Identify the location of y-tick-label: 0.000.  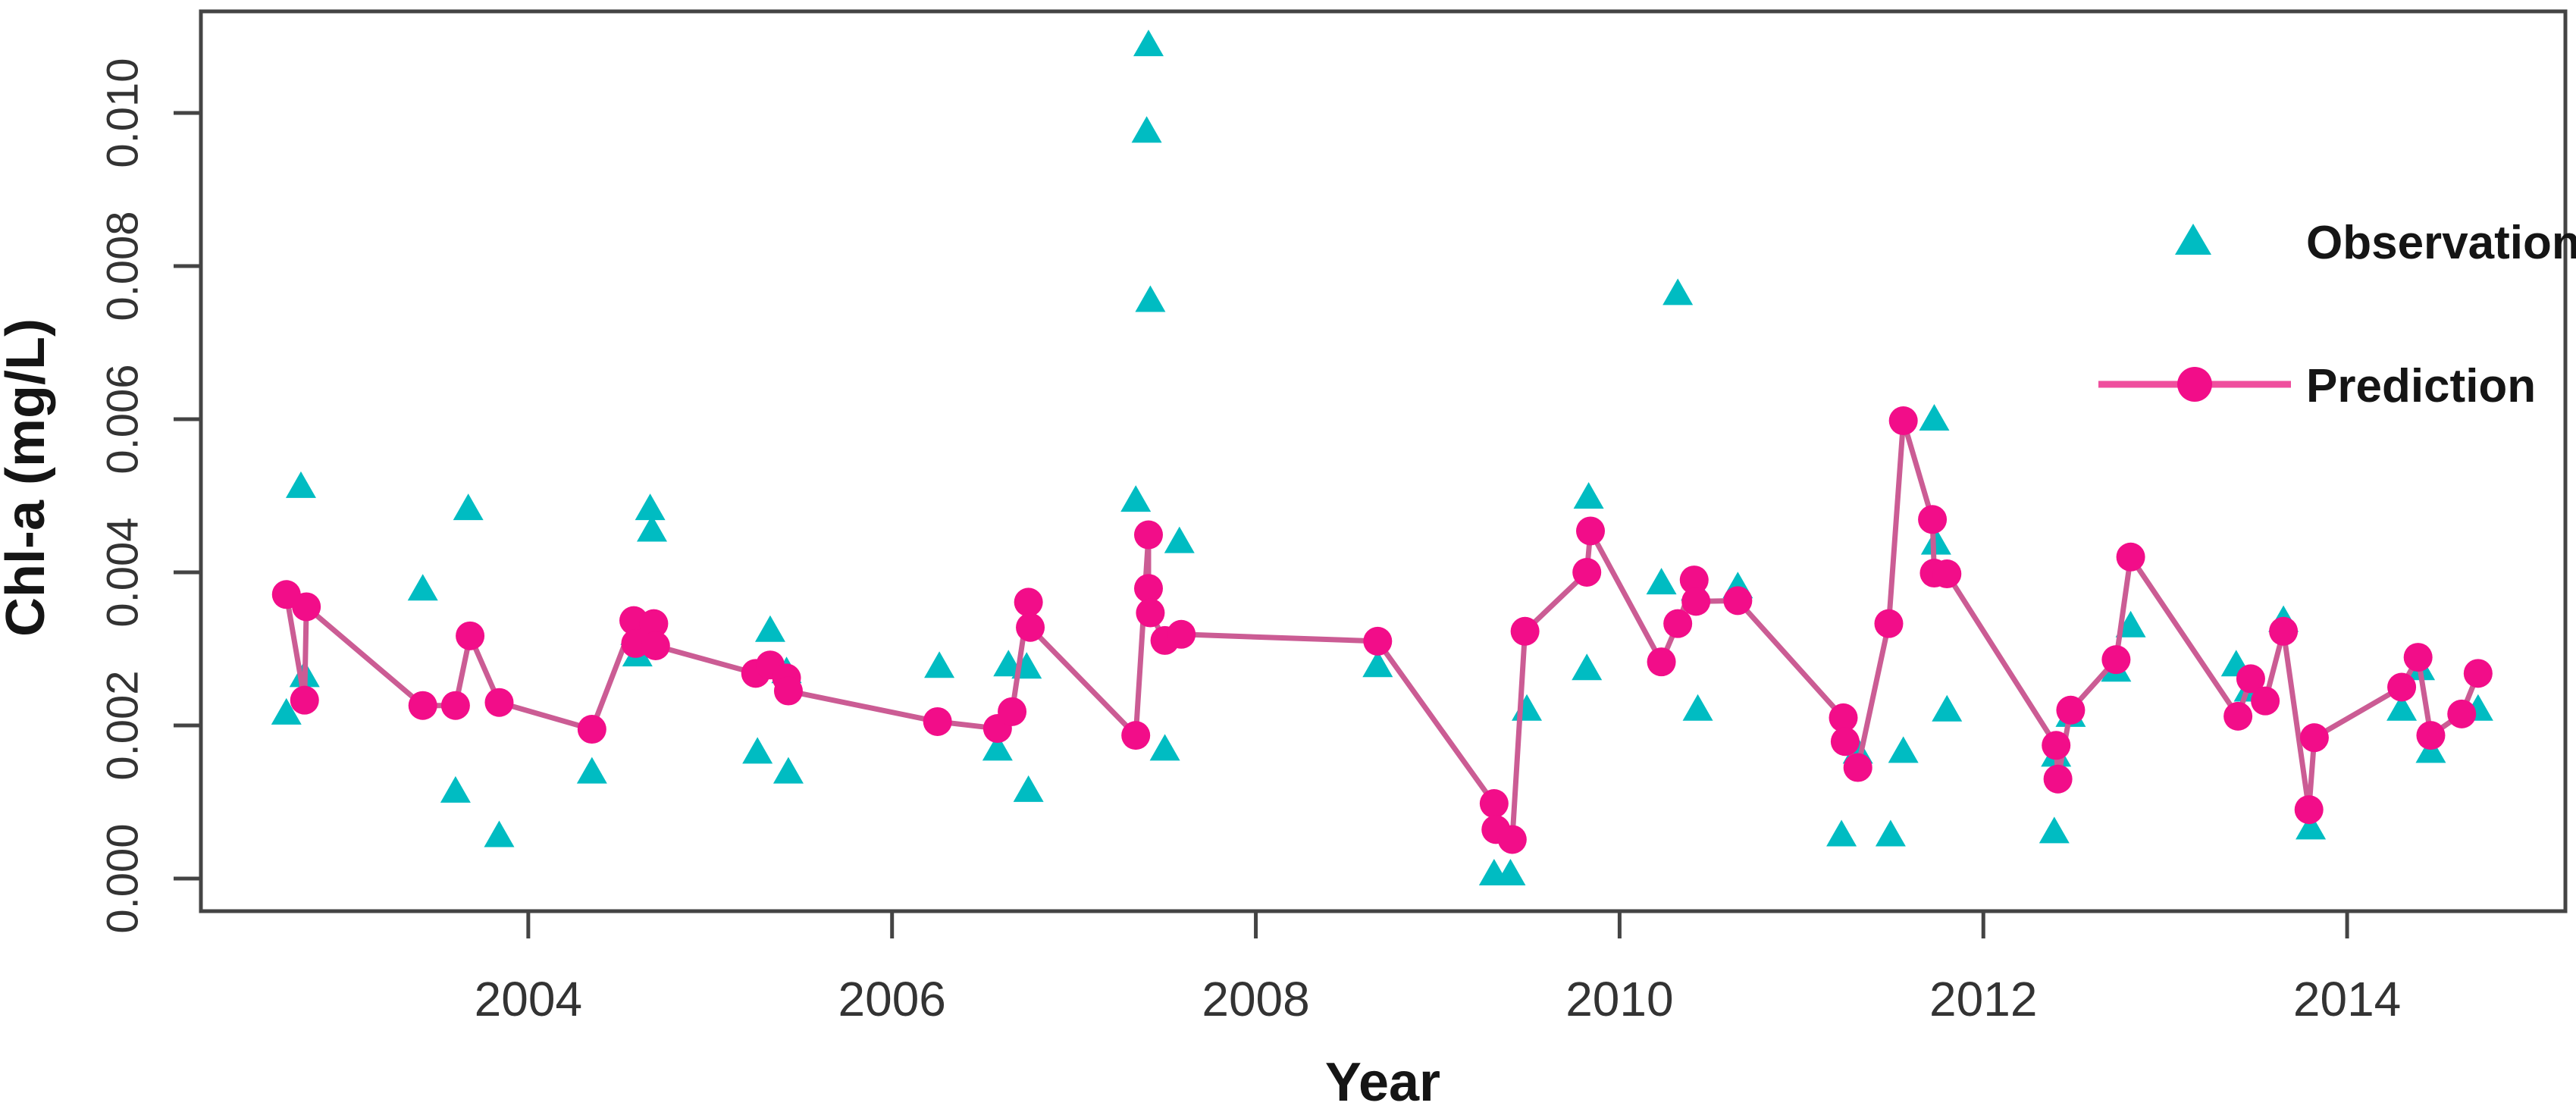
(123, 878).